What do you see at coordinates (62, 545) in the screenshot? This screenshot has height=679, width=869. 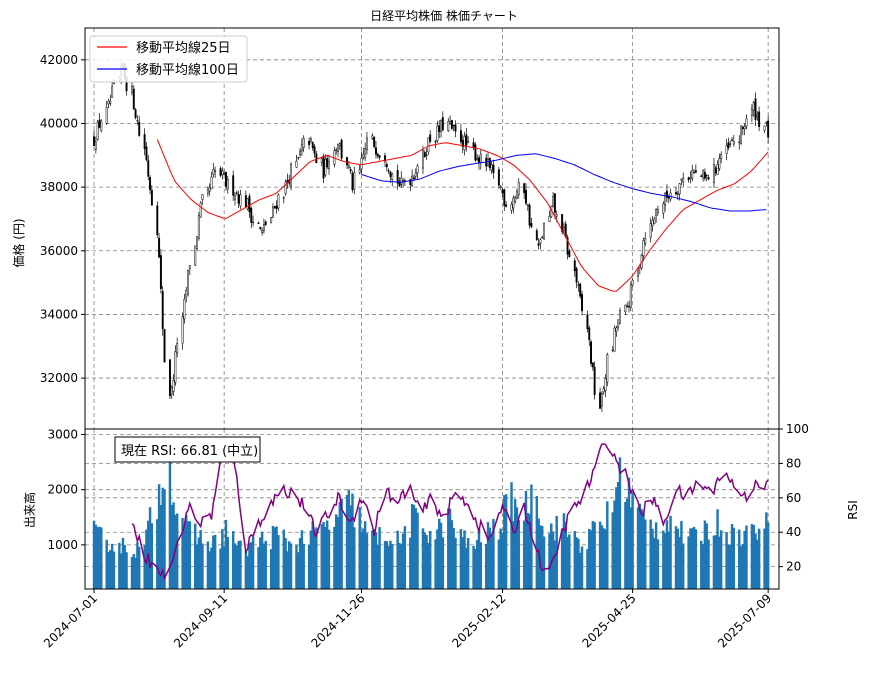 I see `volume-ytick-label-0: 1000` at bounding box center [62, 545].